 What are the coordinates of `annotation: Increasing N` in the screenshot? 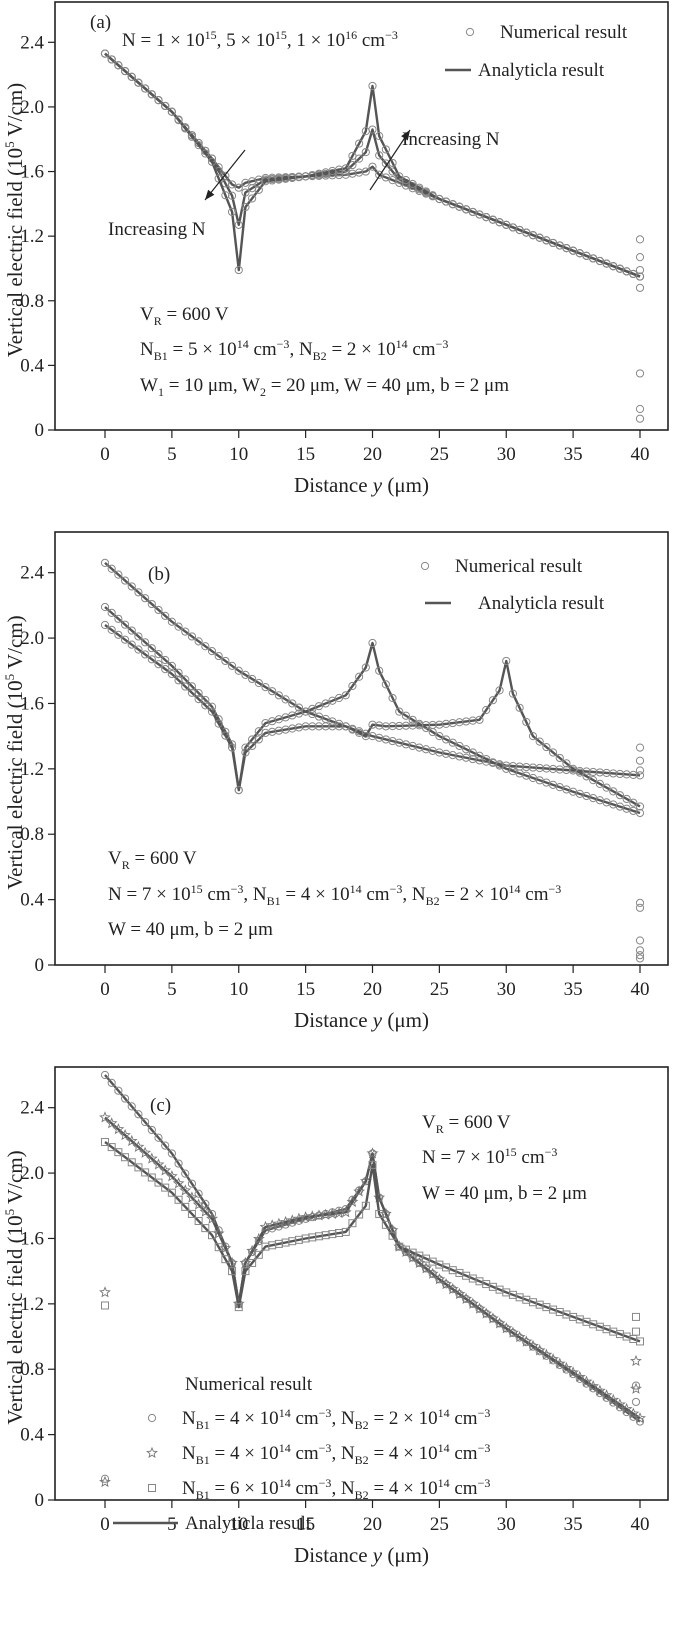 It's located at (451, 139).